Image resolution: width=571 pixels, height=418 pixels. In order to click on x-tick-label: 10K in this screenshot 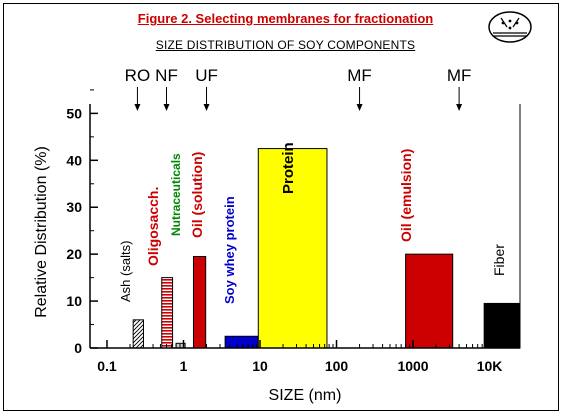, I will do `click(490, 366)`.